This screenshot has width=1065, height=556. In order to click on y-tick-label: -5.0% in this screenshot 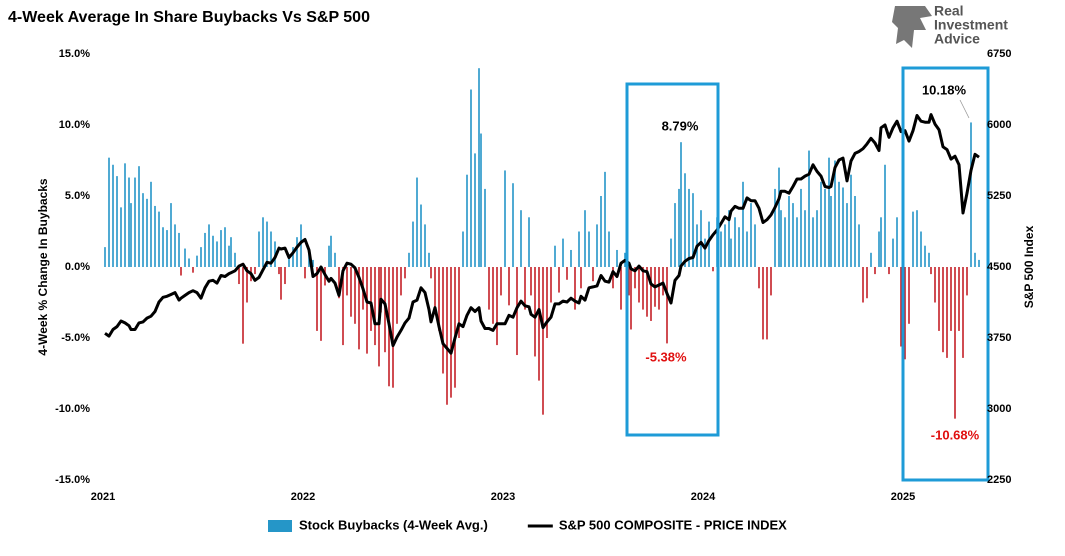, I will do `click(75, 338)`.